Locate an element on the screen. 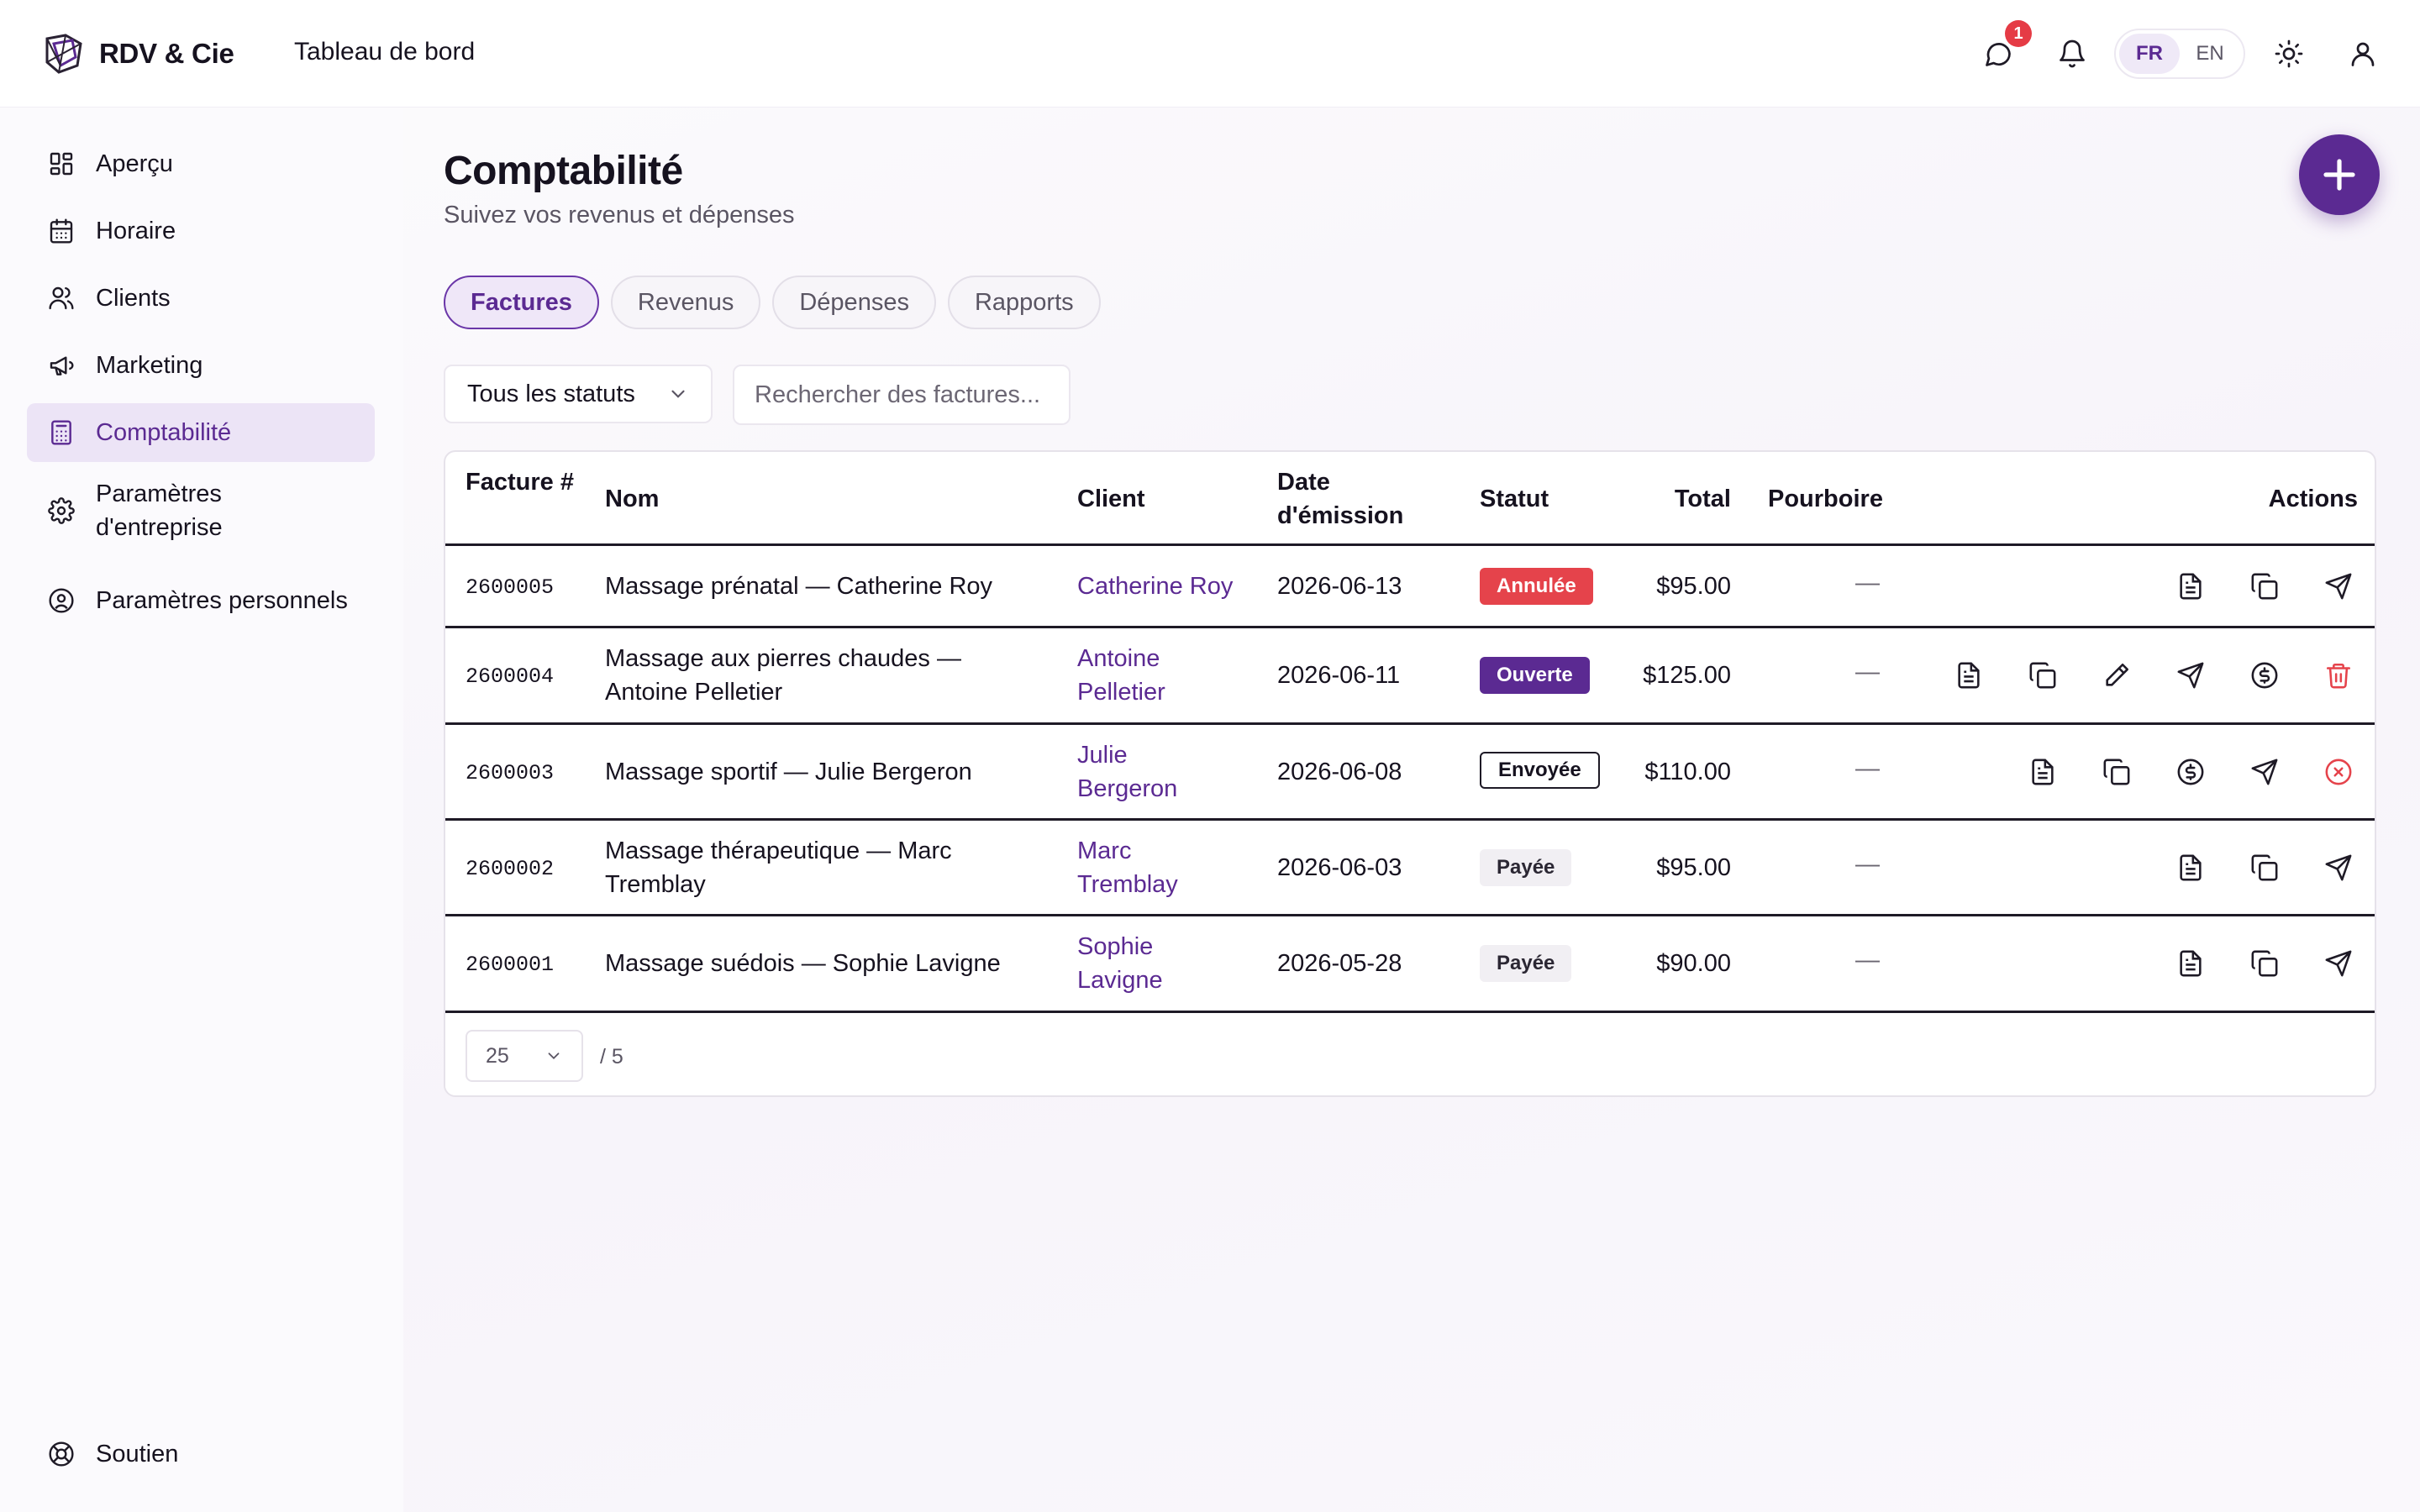 The width and height of the screenshot is (2420, 1512). header-title: Tableau de bord is located at coordinates (385, 52).